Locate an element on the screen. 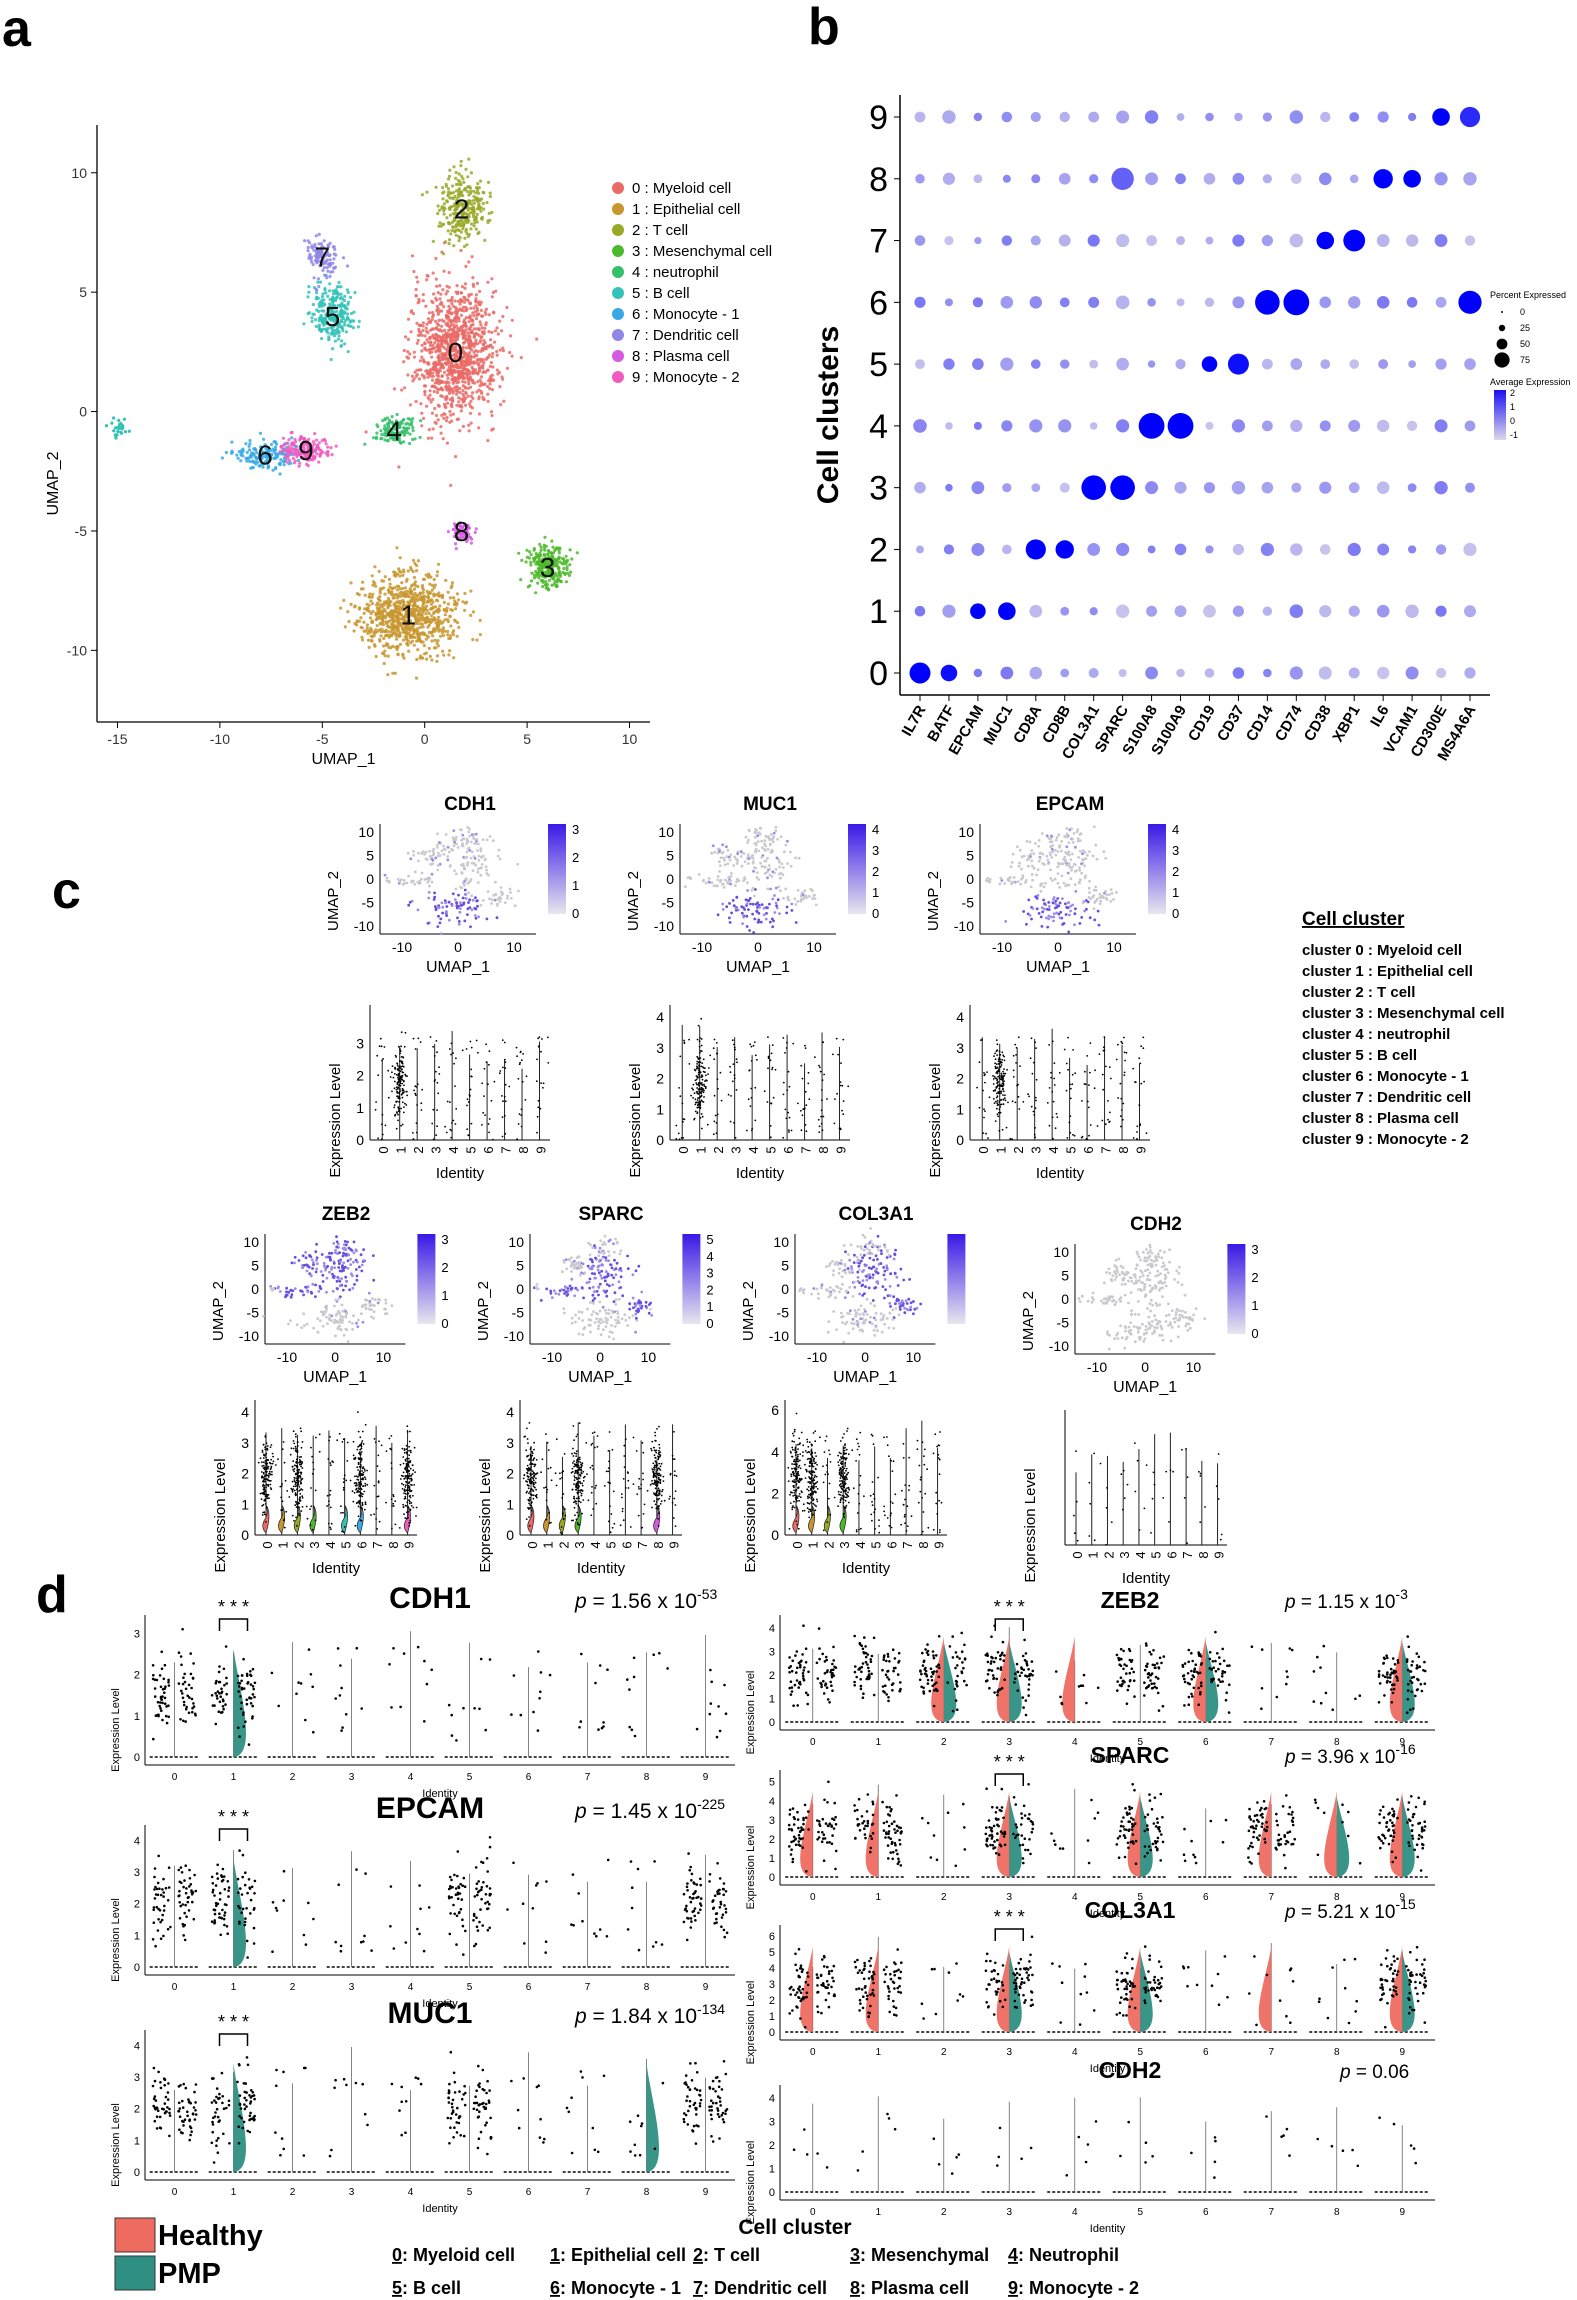 The width and height of the screenshot is (1577, 2300). dot-8-CD37 is located at coordinates (1238, 178).